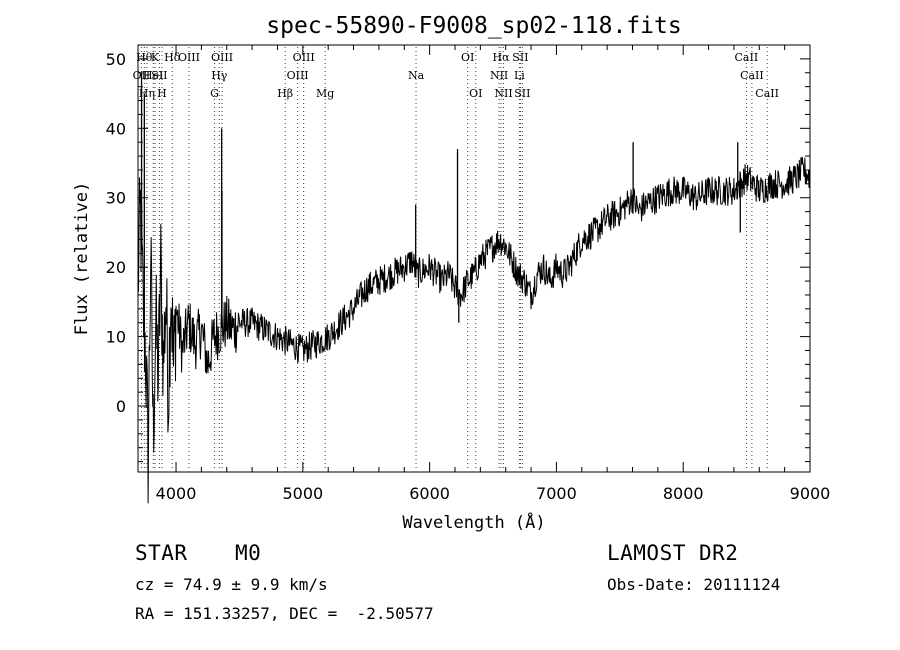 Image resolution: width=900 pixels, height=650 pixels. What do you see at coordinates (556, 493) in the screenshot?
I see `x-tick-label: 7000` at bounding box center [556, 493].